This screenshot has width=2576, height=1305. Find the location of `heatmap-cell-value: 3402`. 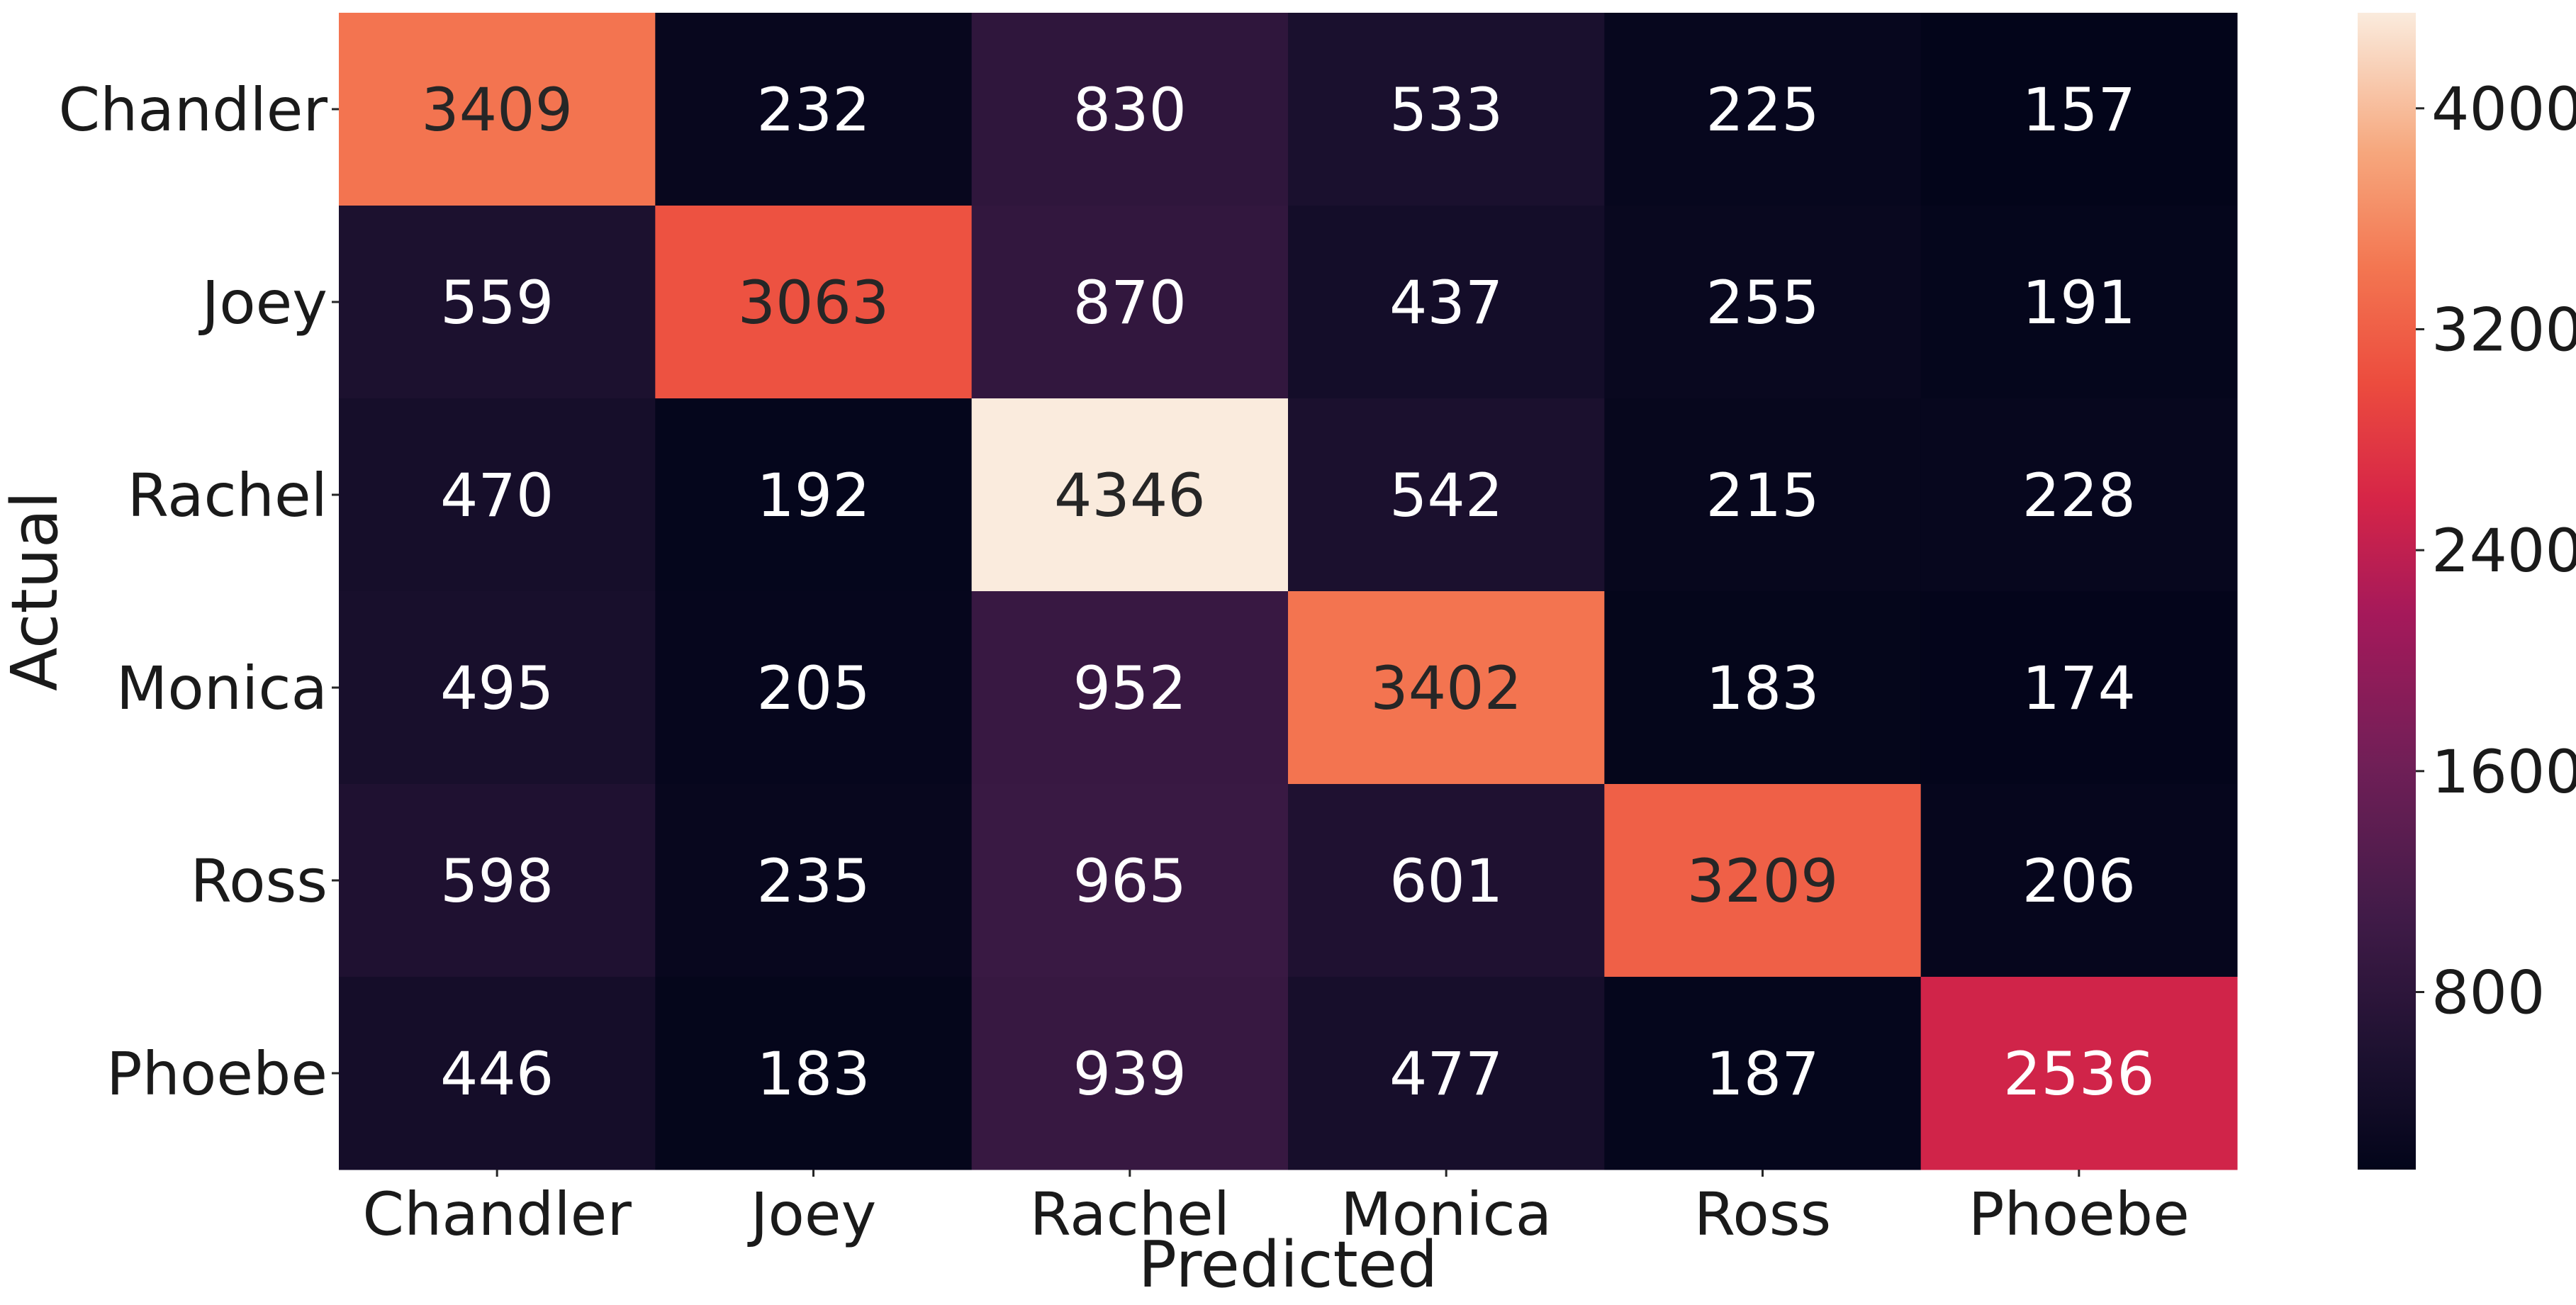

heatmap-cell-value: 3402 is located at coordinates (1446, 688).